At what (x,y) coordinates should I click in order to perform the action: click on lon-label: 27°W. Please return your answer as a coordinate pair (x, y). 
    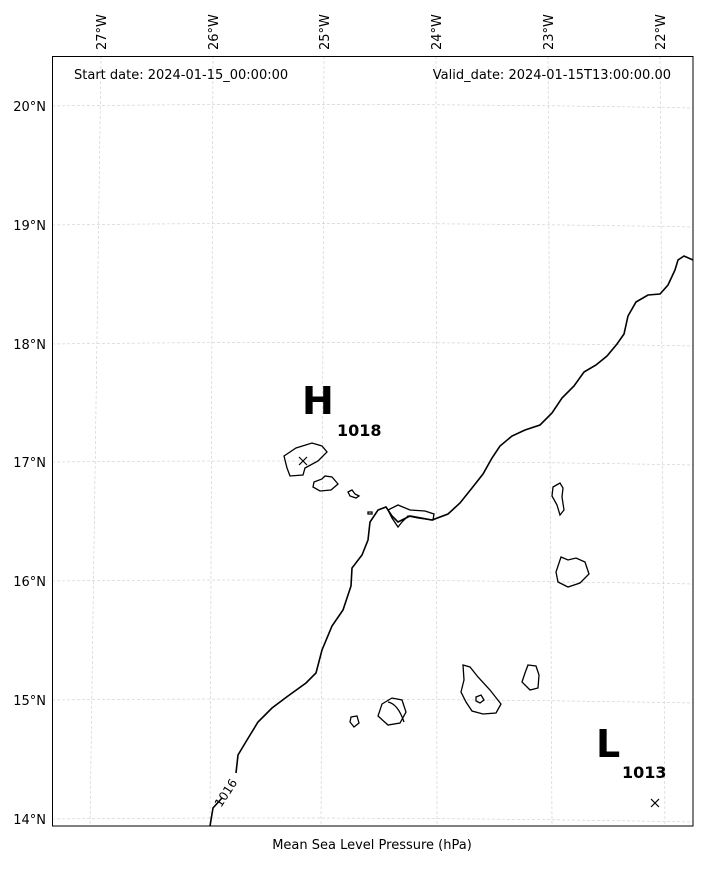
    Looking at the image, I should click on (102, 32).